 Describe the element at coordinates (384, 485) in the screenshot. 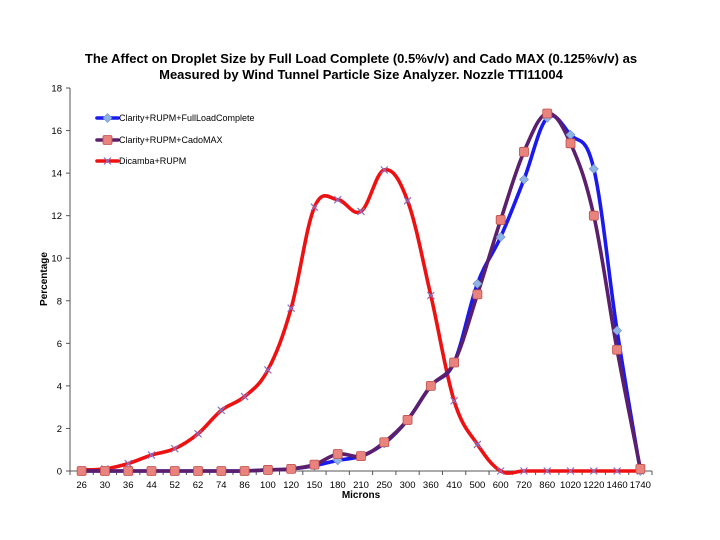

I see `x-tick-label: 250` at that location.